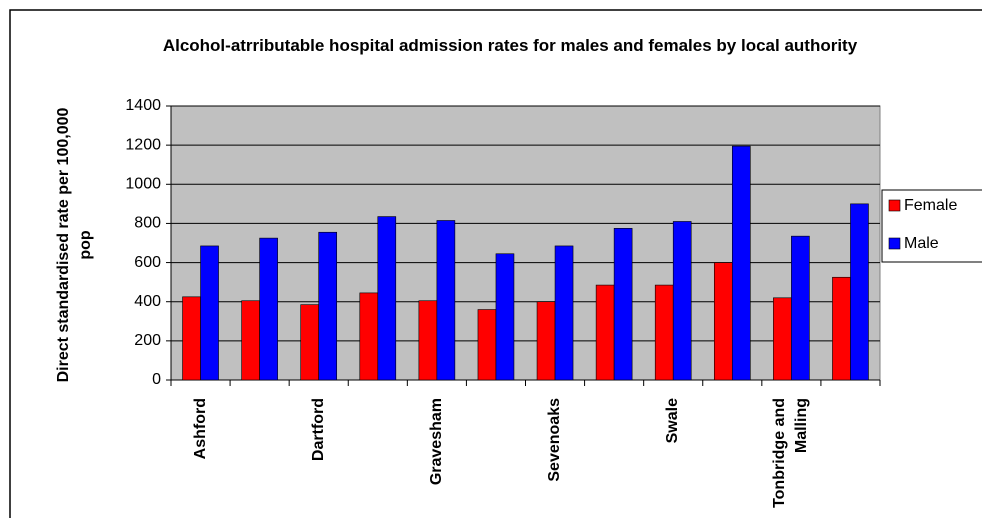 This screenshot has width=982, height=518. Describe the element at coordinates (673, 421) in the screenshot. I see `x-tick-label: Swale` at that location.